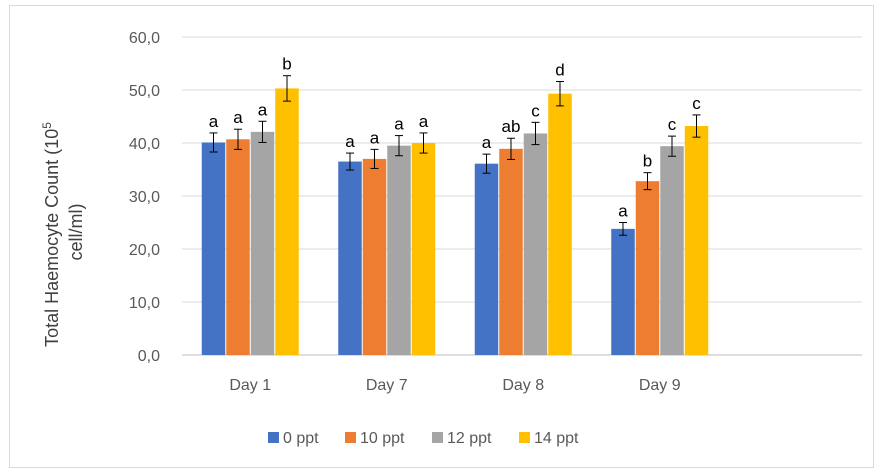  I want to click on y-tick-label: 50,0, so click(144, 91).